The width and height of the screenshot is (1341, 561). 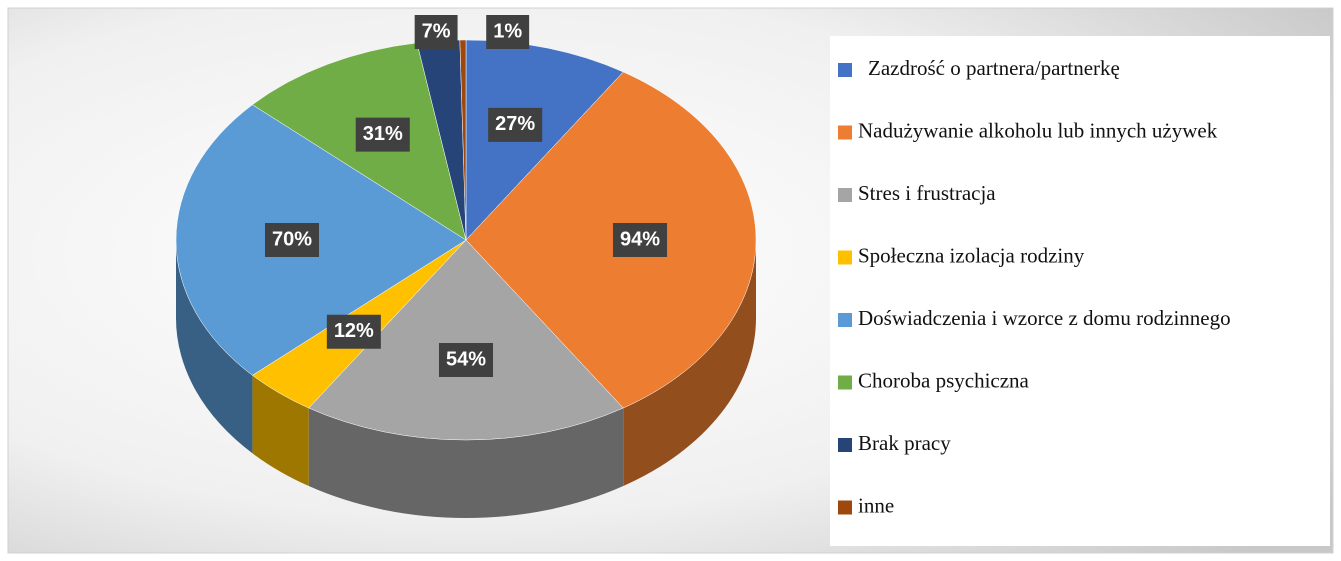 I want to click on data-label: 94%, so click(x=640, y=239).